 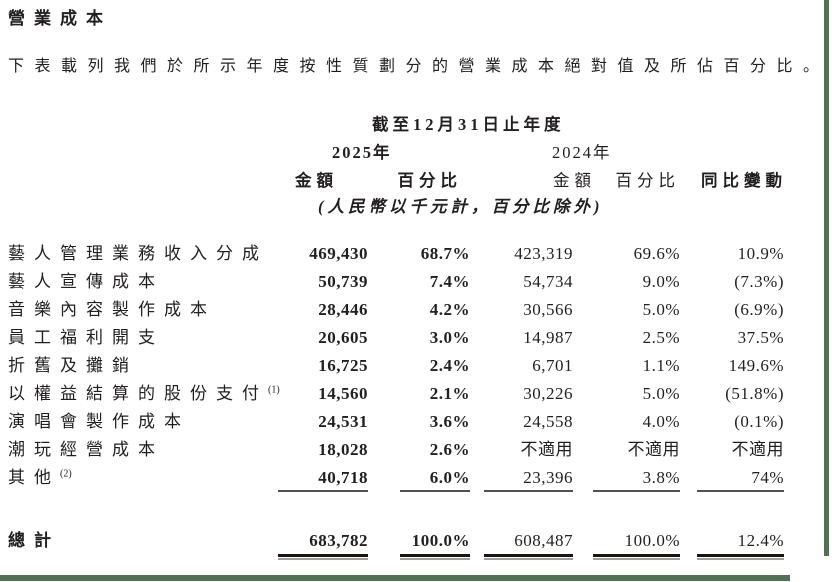 I want to click on percent-2025-cell: 6.0%, so click(x=435, y=478).